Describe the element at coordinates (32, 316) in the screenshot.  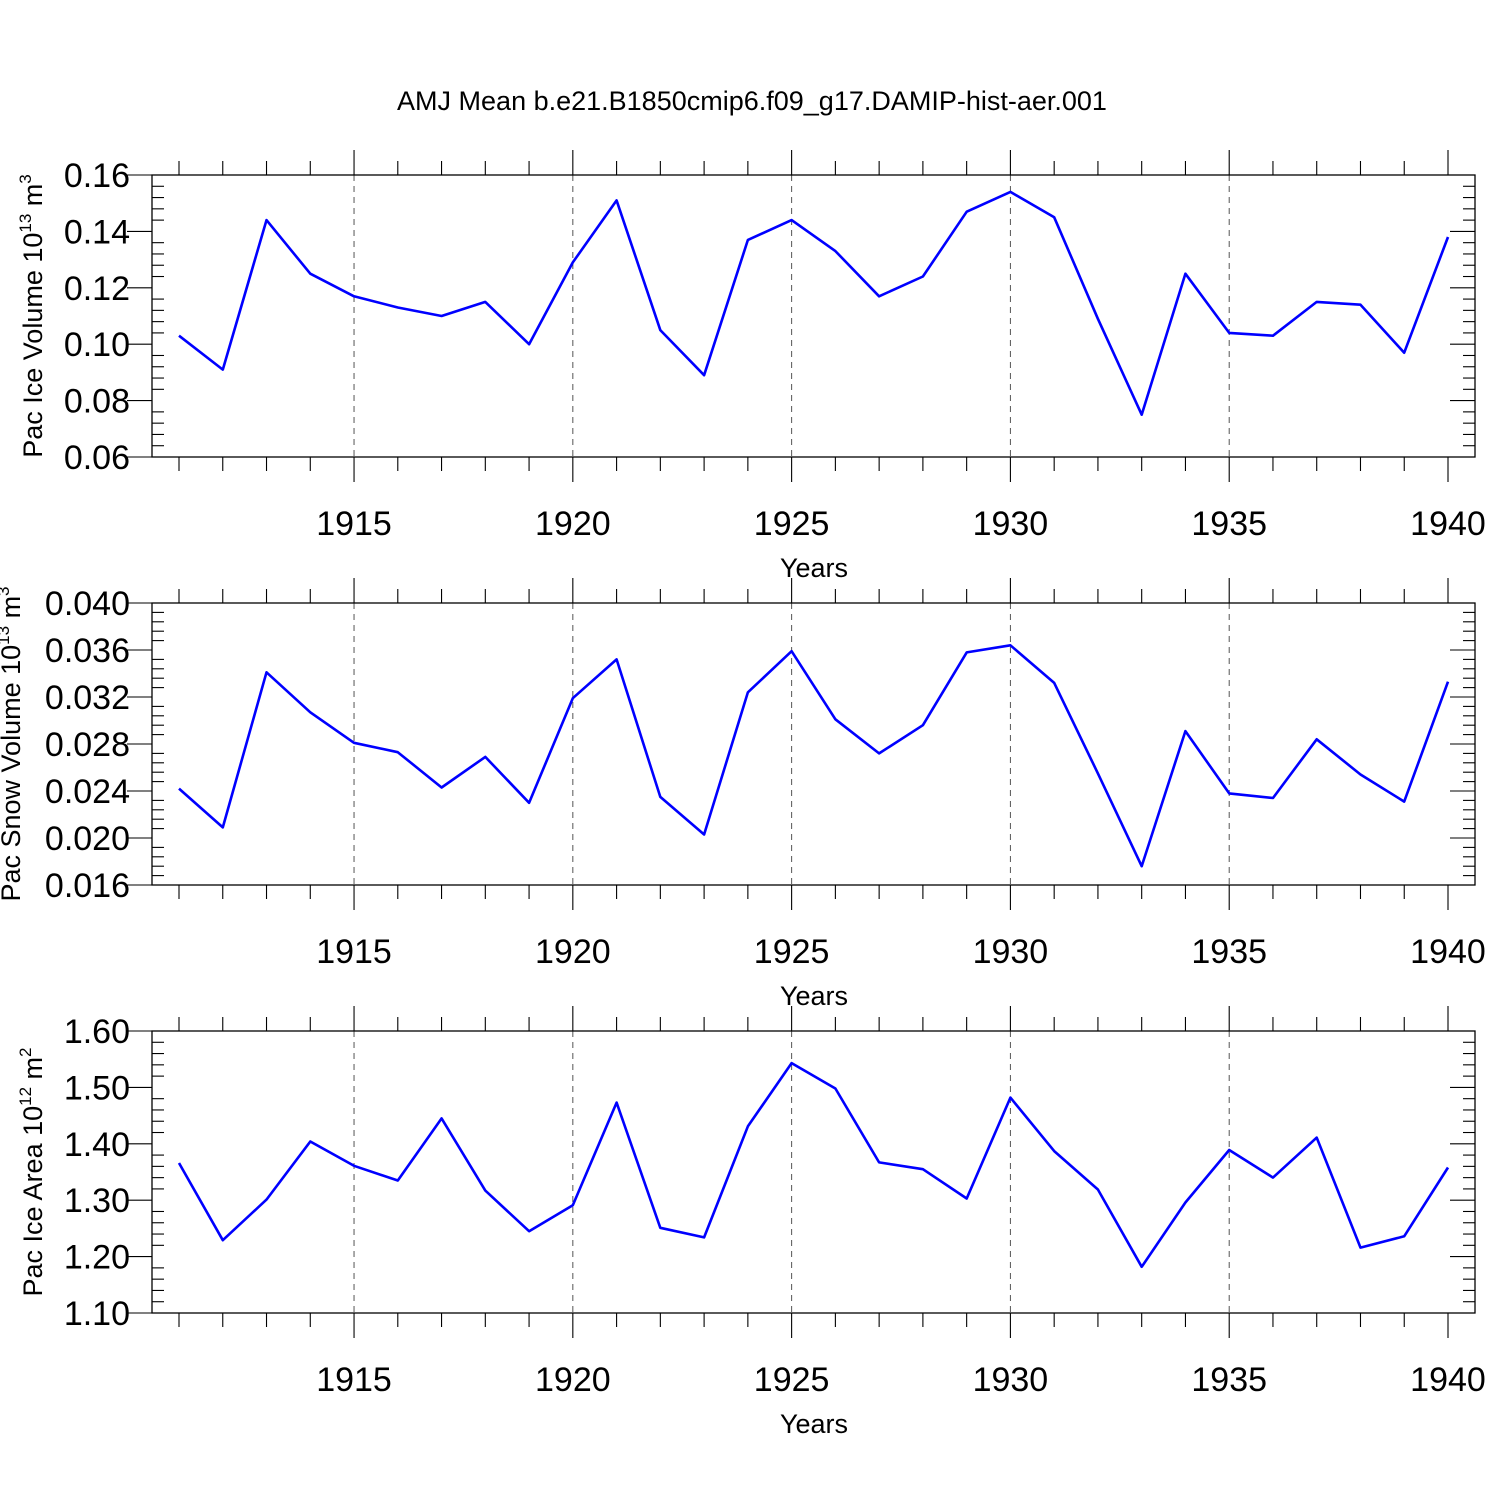
I see `y-axis-label: Pac Ice Volume 1013 m3` at that location.